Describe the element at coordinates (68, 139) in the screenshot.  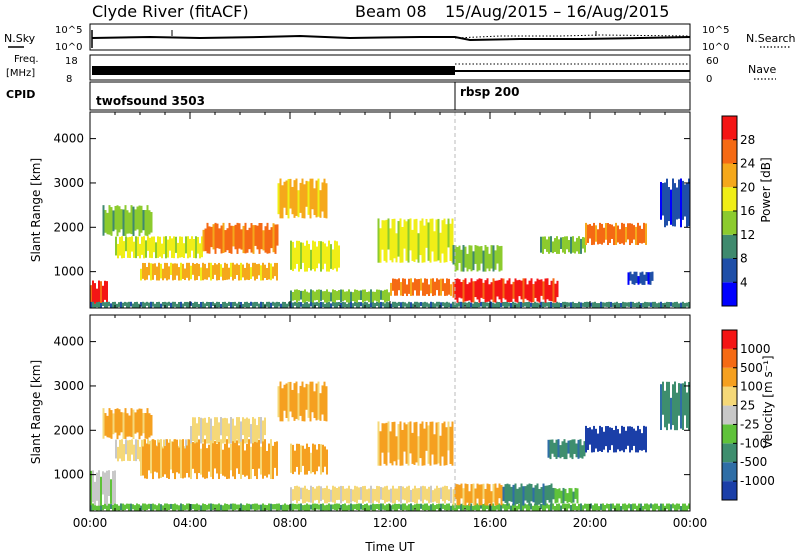
I see `power-panel-ytick-label: 4000` at that location.